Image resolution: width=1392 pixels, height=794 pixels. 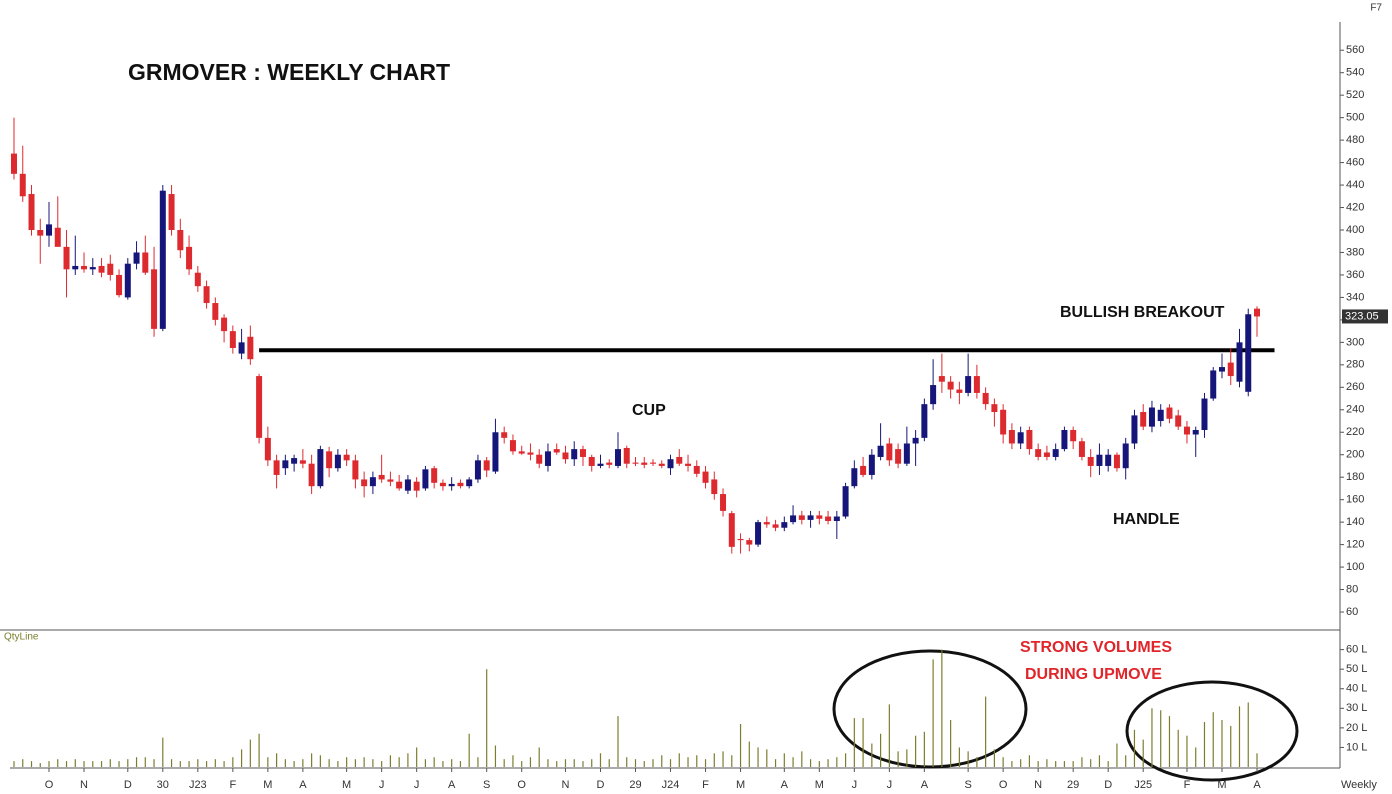 What do you see at coordinates (1376, 8) in the screenshot?
I see `corner-label: F7` at bounding box center [1376, 8].